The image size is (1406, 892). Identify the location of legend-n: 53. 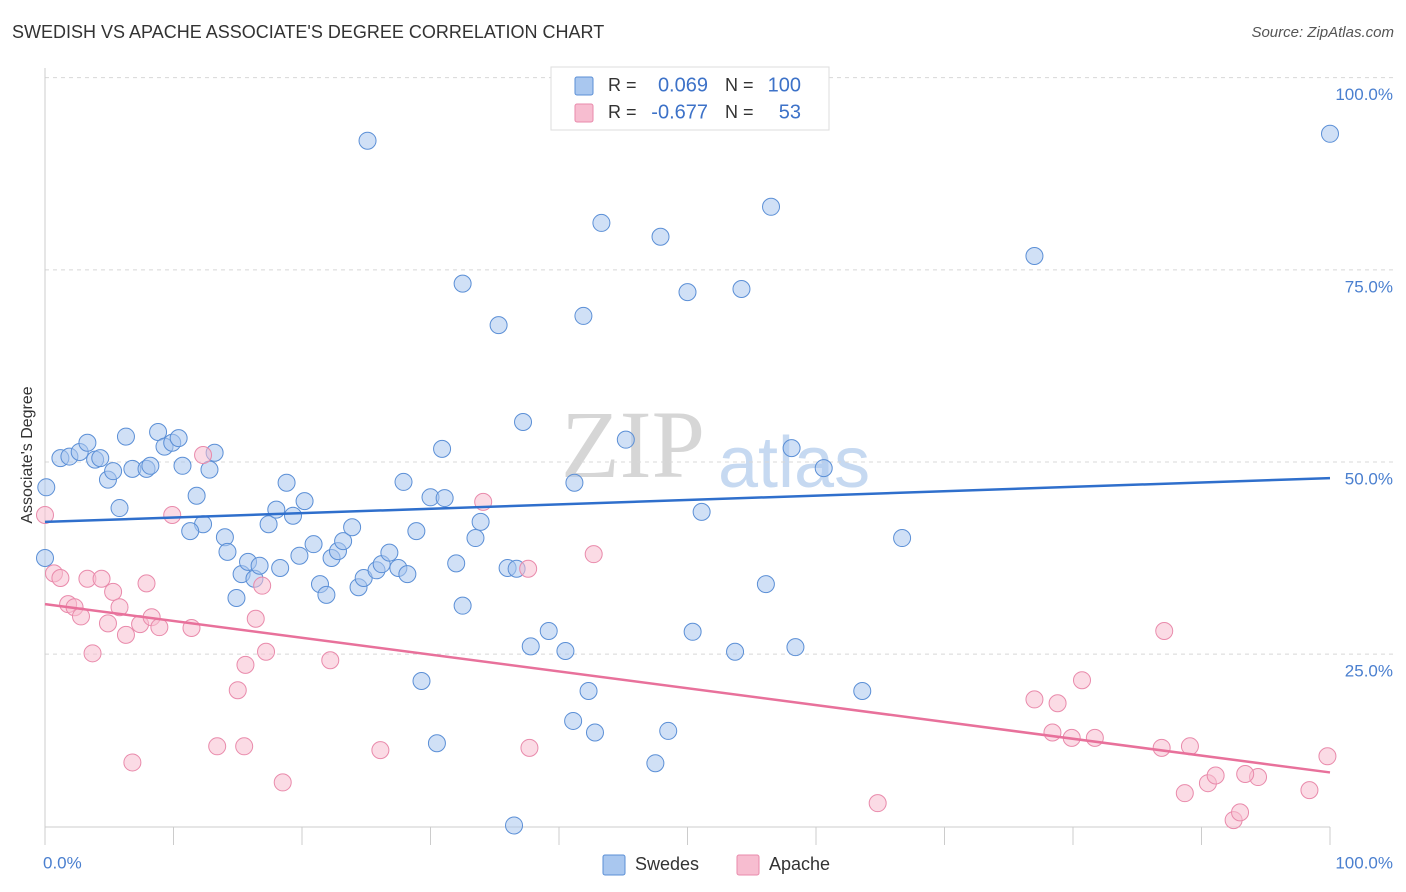
(790, 112).